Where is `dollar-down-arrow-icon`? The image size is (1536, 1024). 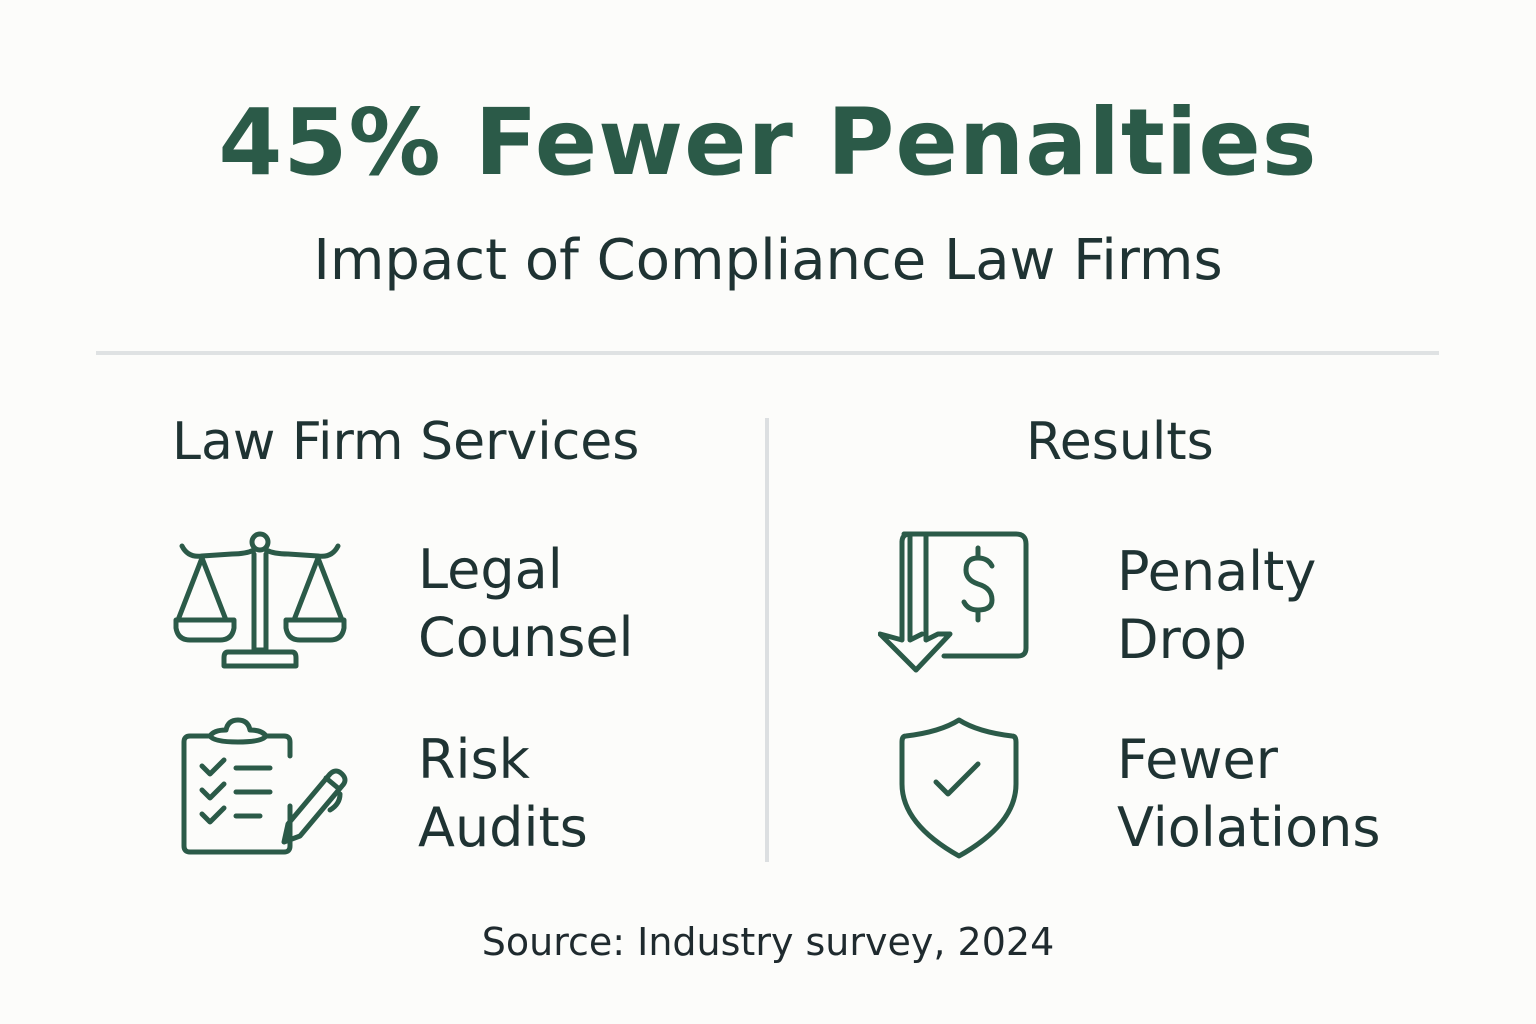
dollar-down-arrow-icon is located at coordinates (954, 603).